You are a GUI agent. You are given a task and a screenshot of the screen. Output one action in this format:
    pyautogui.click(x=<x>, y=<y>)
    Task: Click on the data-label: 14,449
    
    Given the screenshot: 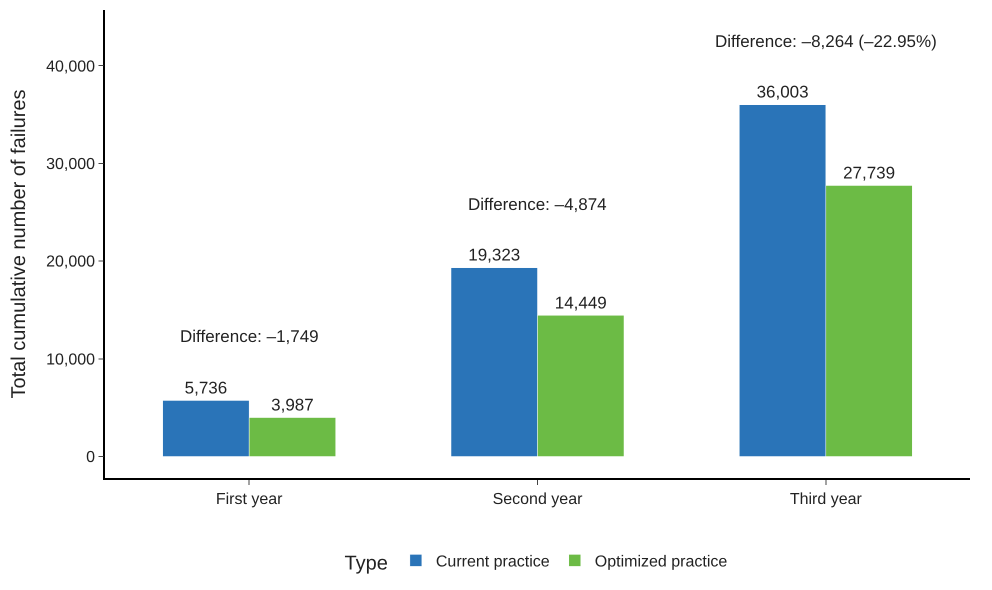 What is the action you would take?
    pyautogui.click(x=580, y=302)
    